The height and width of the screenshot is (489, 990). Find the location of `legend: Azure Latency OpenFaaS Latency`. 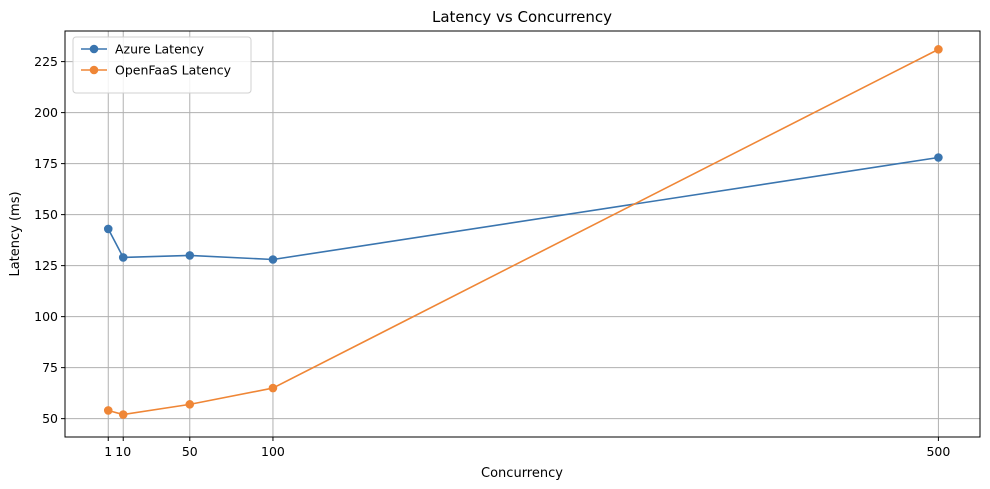

legend: Azure Latency OpenFaaS Latency is located at coordinates (162, 65).